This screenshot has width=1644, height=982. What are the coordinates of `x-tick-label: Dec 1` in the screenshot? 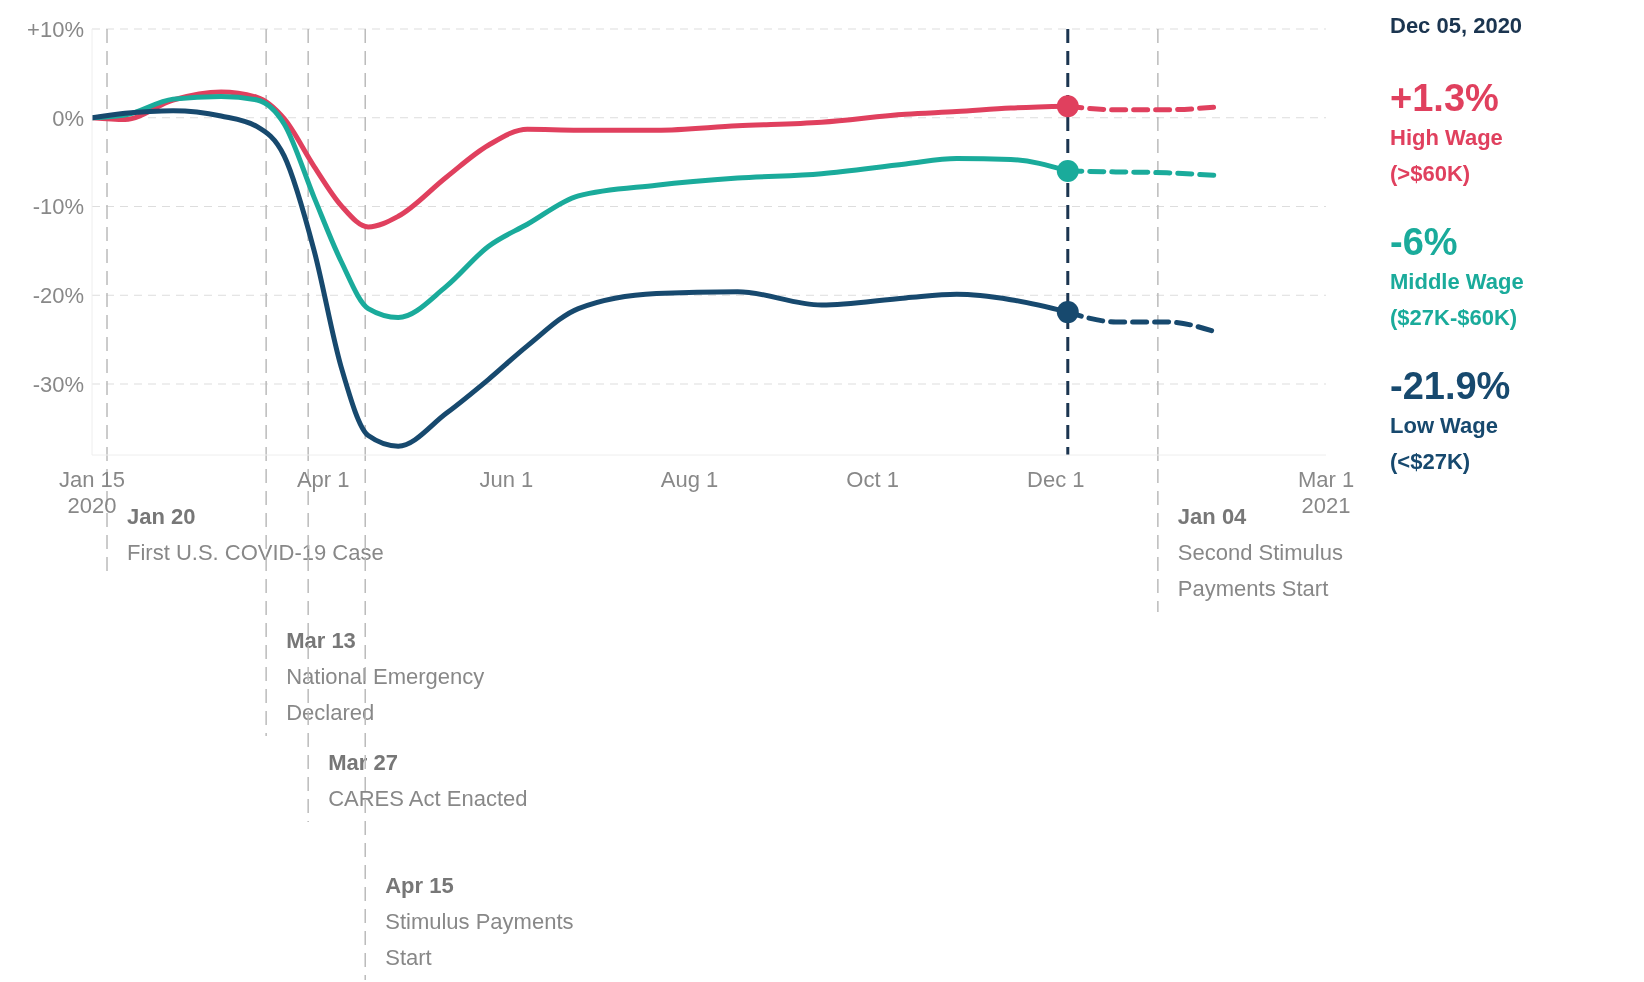 It's located at (1056, 479).